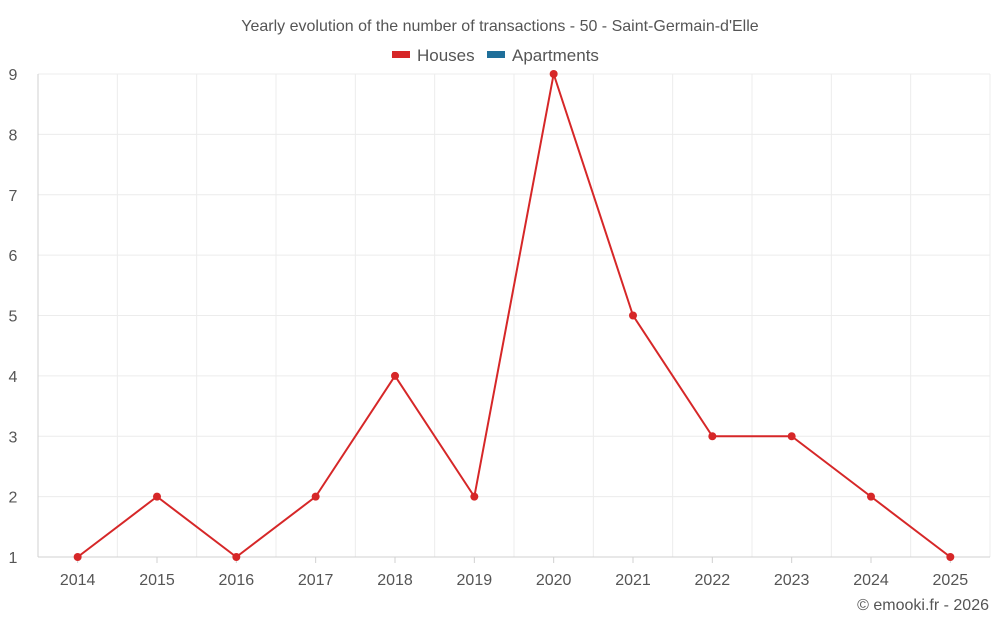  Describe the element at coordinates (713, 580) in the screenshot. I see `x-tick-label: 2022` at that location.